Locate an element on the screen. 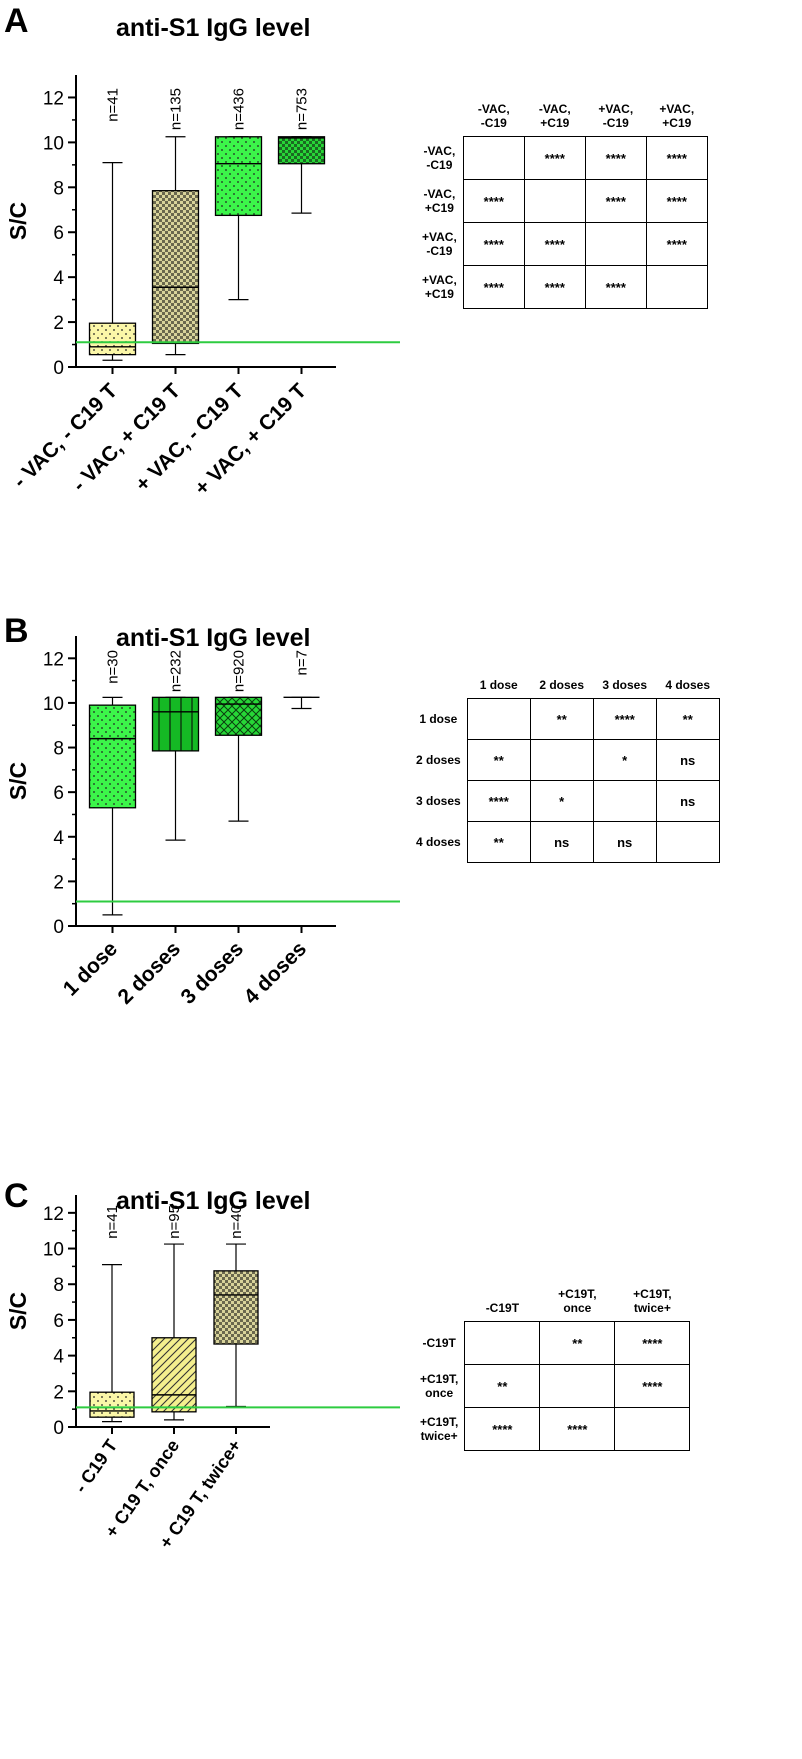 The width and height of the screenshot is (802, 1759). table-col-header: 4 doses is located at coordinates (688, 685).